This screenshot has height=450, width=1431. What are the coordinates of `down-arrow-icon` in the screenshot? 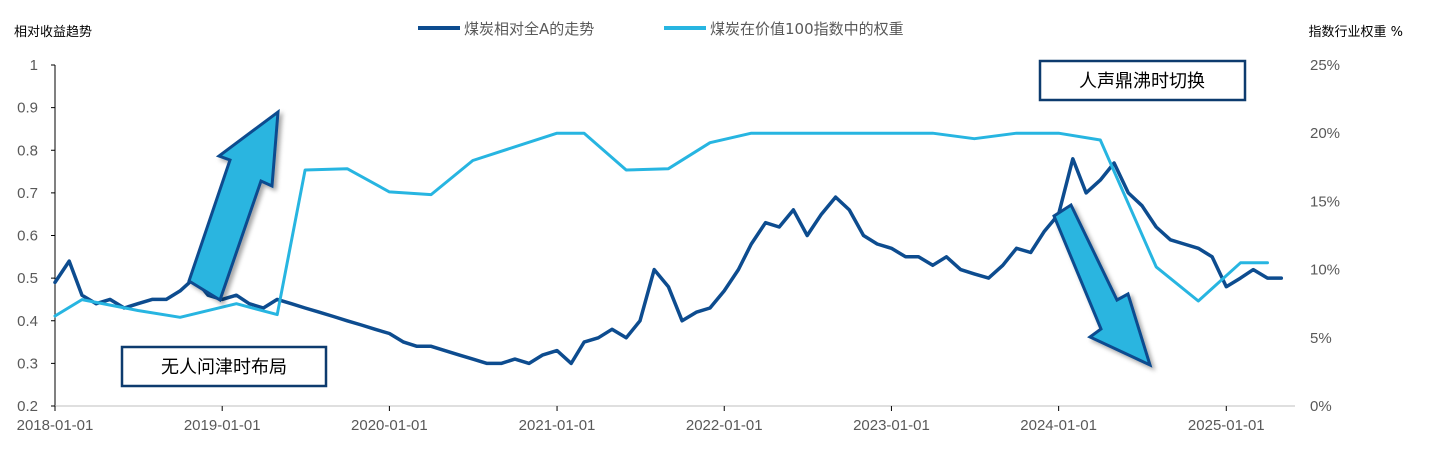 It's located at (1102, 285).